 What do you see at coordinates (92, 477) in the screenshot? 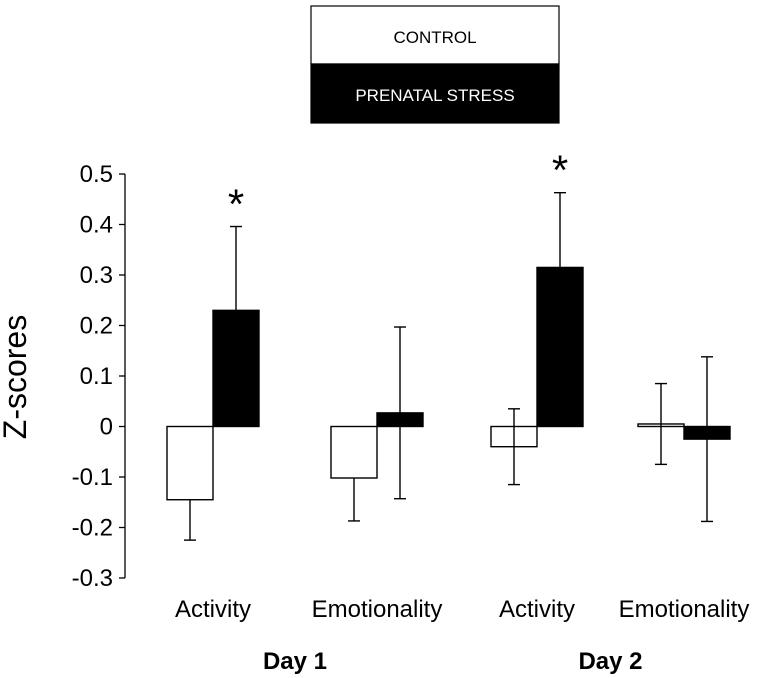
I see `y-tick-label: -0.1` at bounding box center [92, 477].